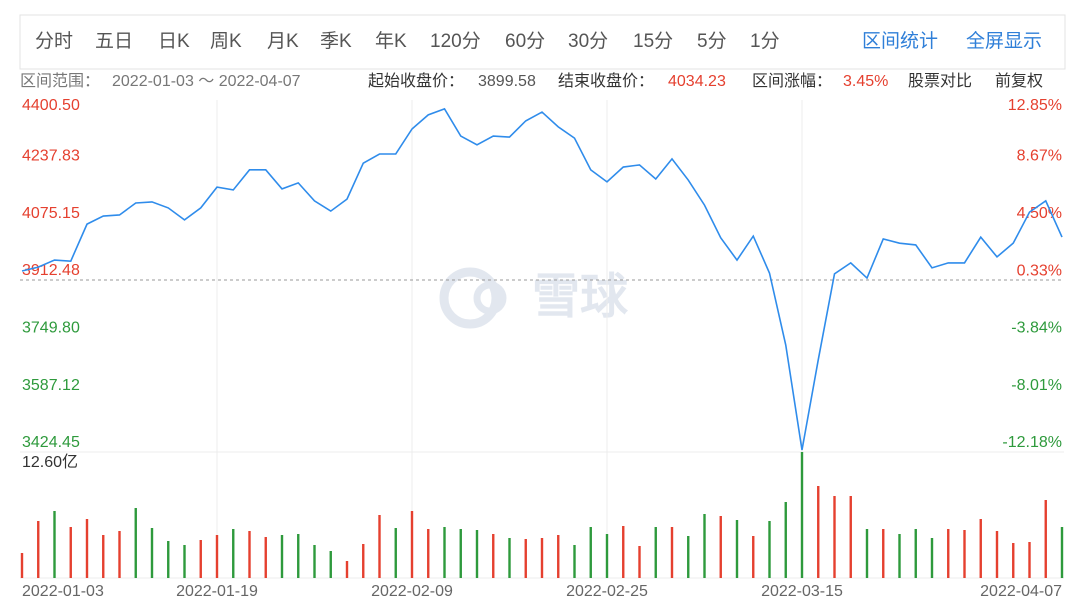  Describe the element at coordinates (1039, 270) in the screenshot. I see `y2-tick-label: 0.33%` at that location.